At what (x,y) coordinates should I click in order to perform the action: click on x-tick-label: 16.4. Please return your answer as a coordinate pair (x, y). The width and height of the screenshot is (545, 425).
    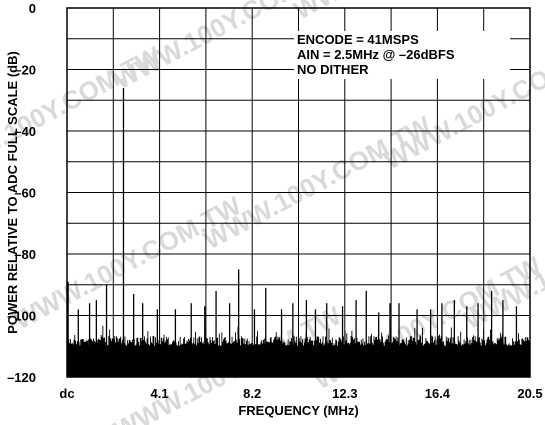
    Looking at the image, I should click on (438, 393).